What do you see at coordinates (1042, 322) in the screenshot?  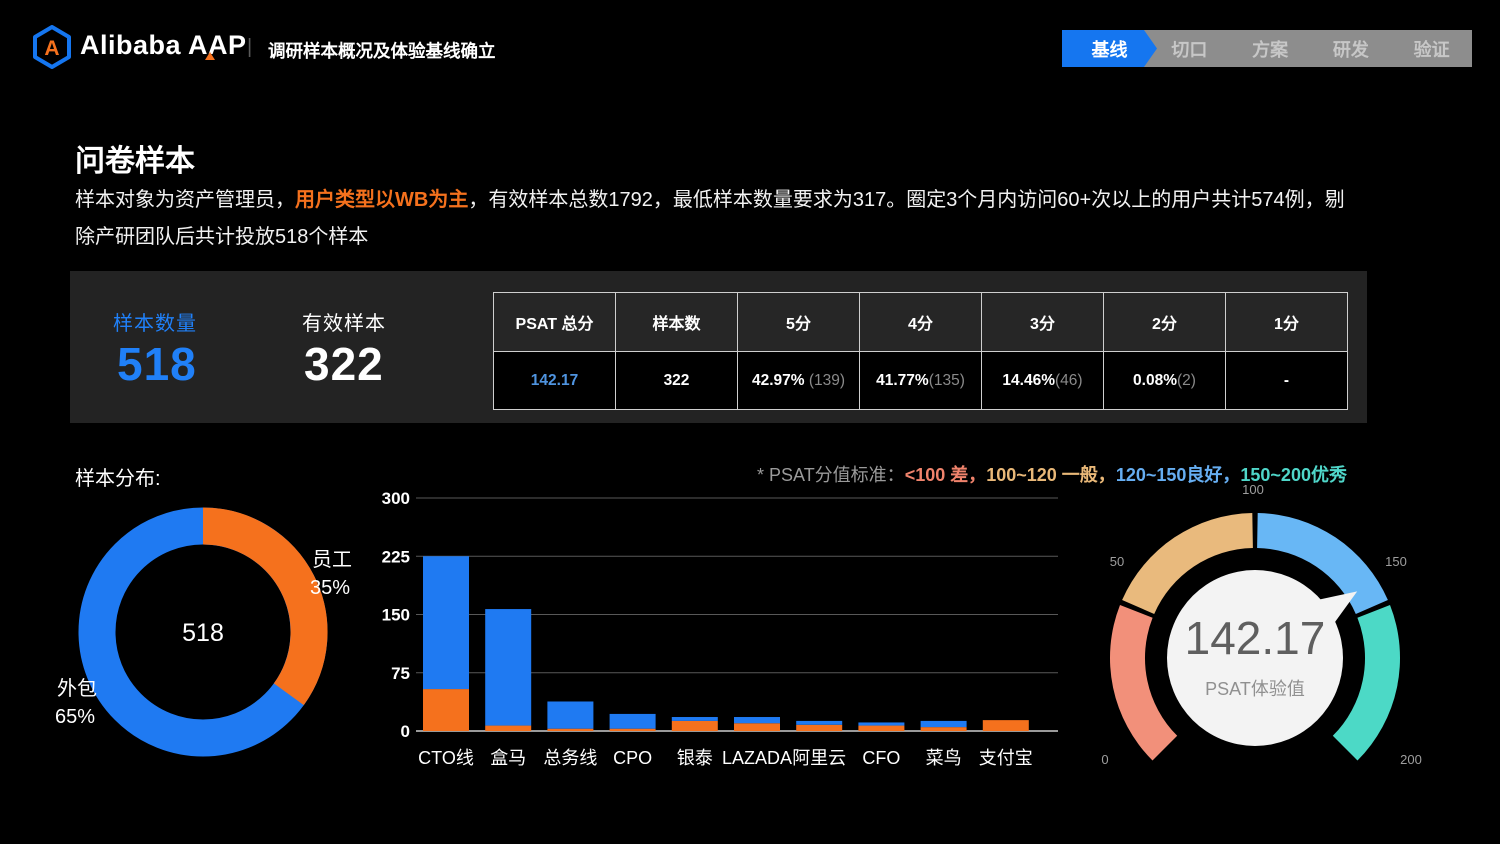 I see `col-header-3pt: 3分` at bounding box center [1042, 322].